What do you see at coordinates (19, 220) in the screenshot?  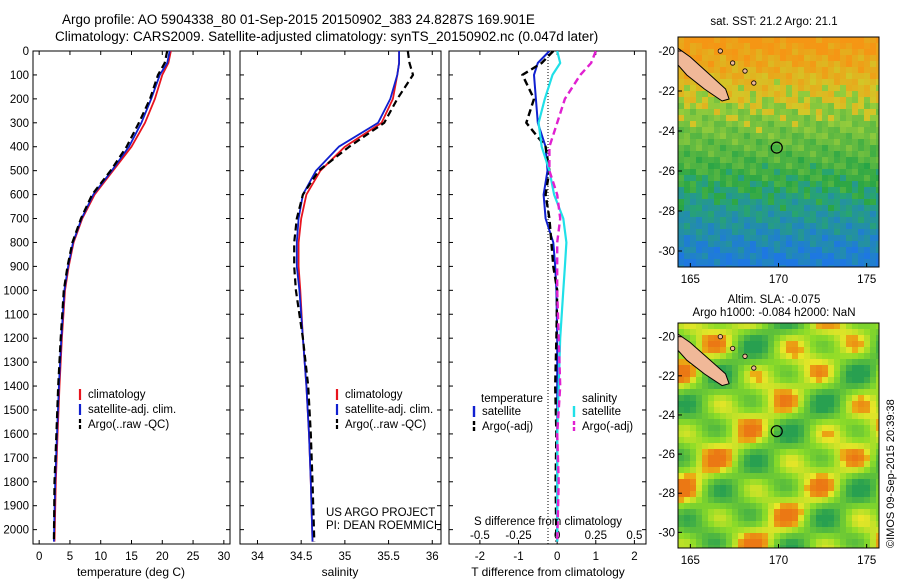 I see `y-tick-label: 700` at bounding box center [19, 220].